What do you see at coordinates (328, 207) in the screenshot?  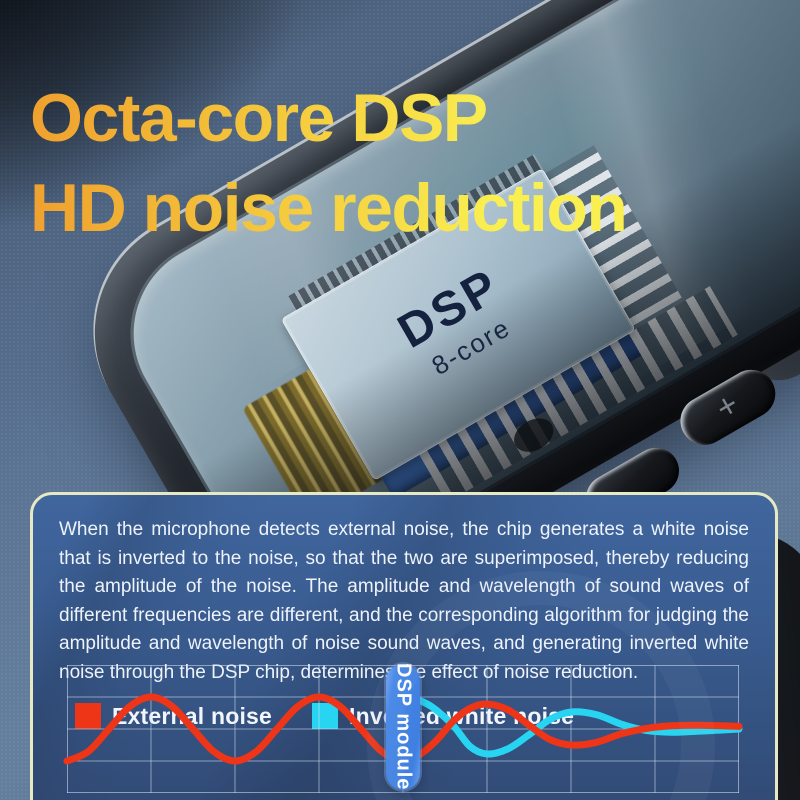 I see `title-line-2: HD noise reduction` at bounding box center [328, 207].